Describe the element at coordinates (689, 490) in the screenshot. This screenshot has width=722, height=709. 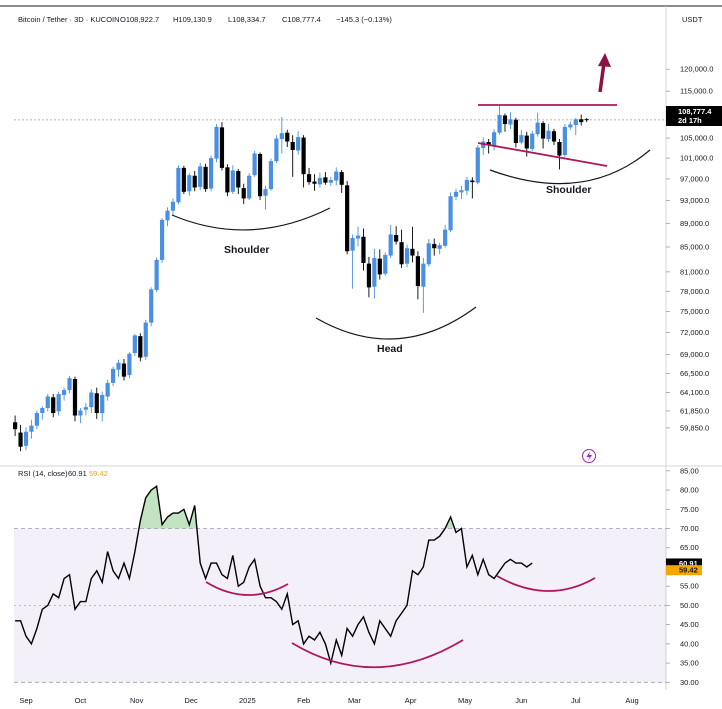
I see `rsi-tick-label: 80.00` at that location.